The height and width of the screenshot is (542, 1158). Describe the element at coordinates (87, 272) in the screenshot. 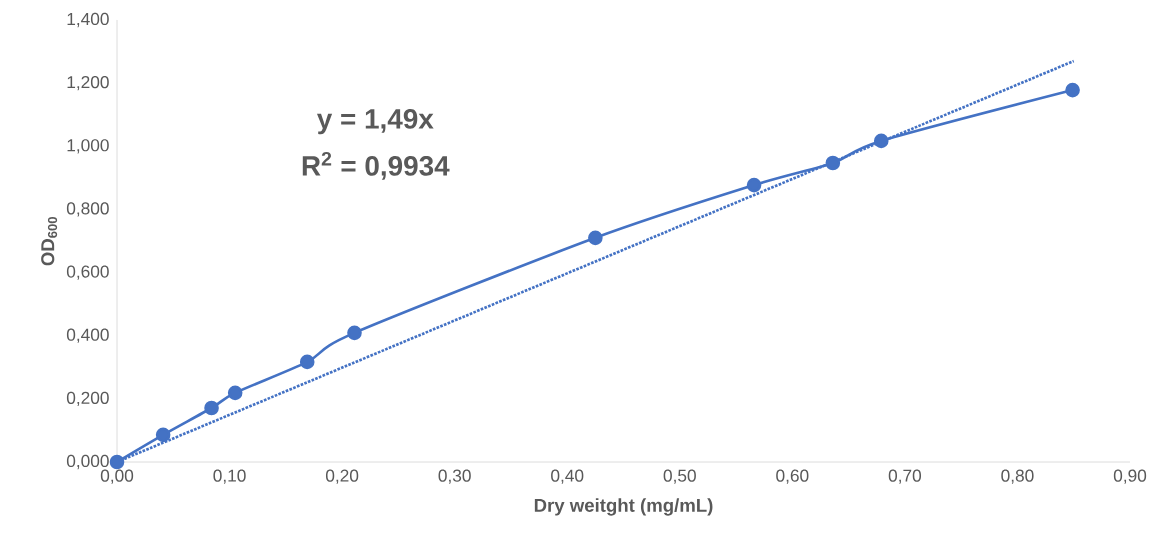

I see `y-tick-label: 0,600` at that location.